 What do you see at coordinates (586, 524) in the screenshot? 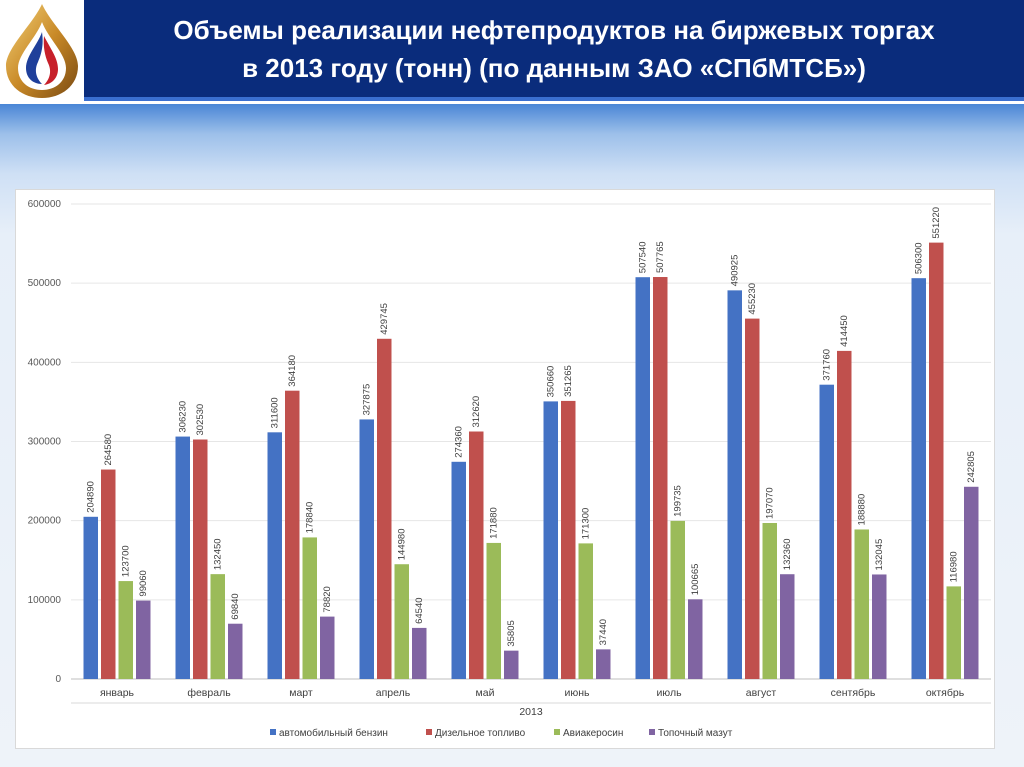
I see `bar-value-label: 171300` at bounding box center [586, 524].